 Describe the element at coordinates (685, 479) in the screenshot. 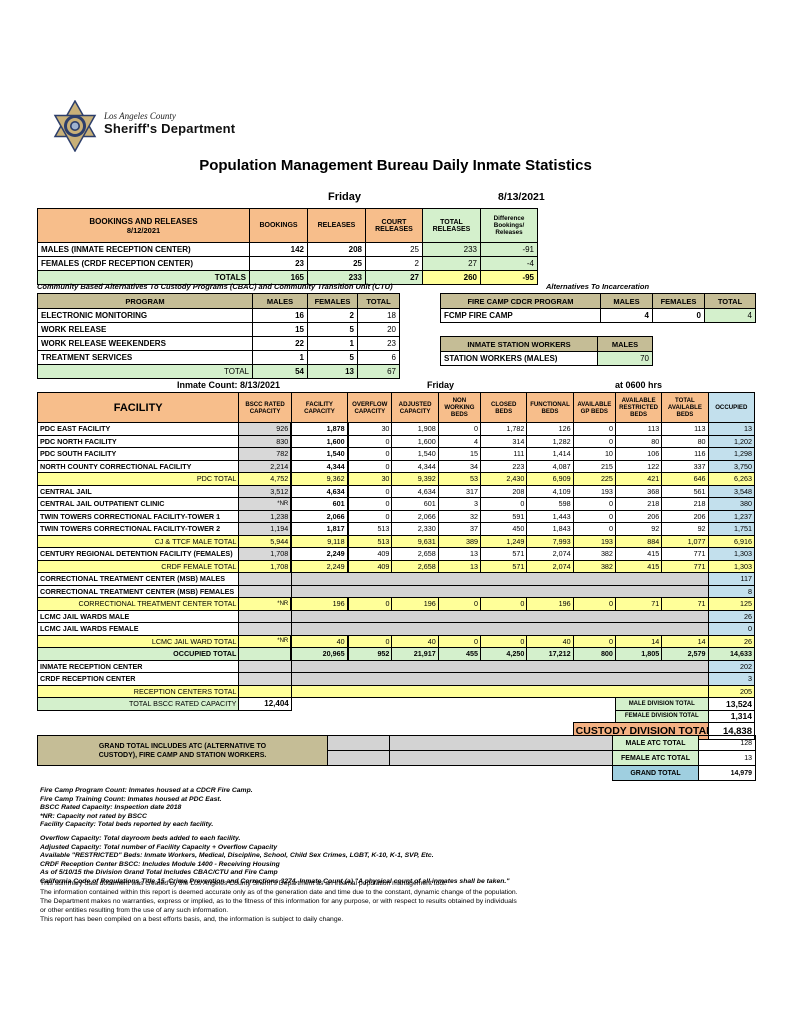

I see `facility-cell: 646` at that location.